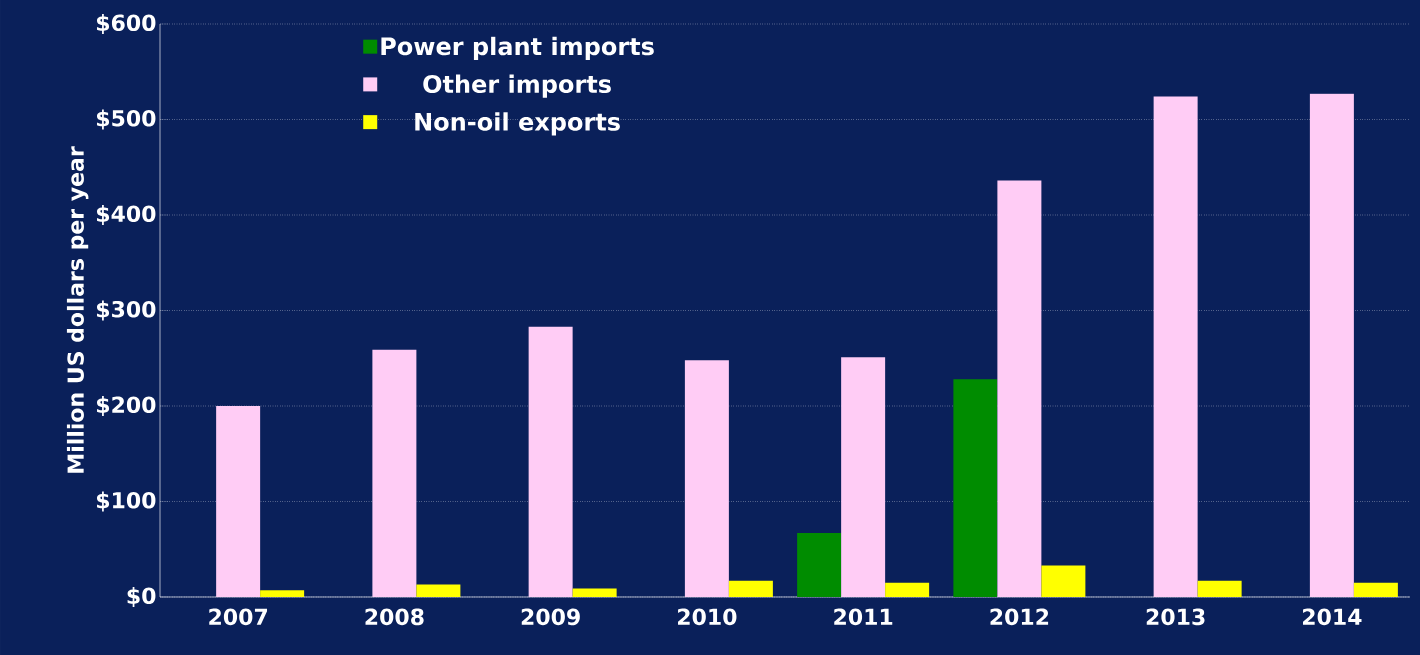 This screenshot has width=1420, height=655. Describe the element at coordinates (517, 124) in the screenshot. I see `legend-label: Non-oil exports` at that location.